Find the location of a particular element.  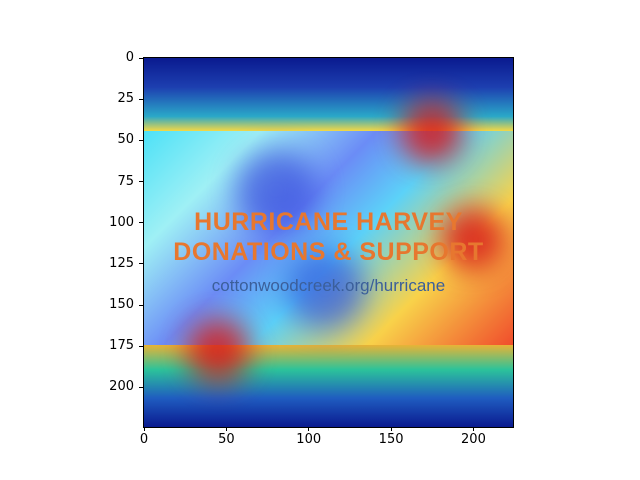

y-tick-label-7: 175 is located at coordinates (121, 346).